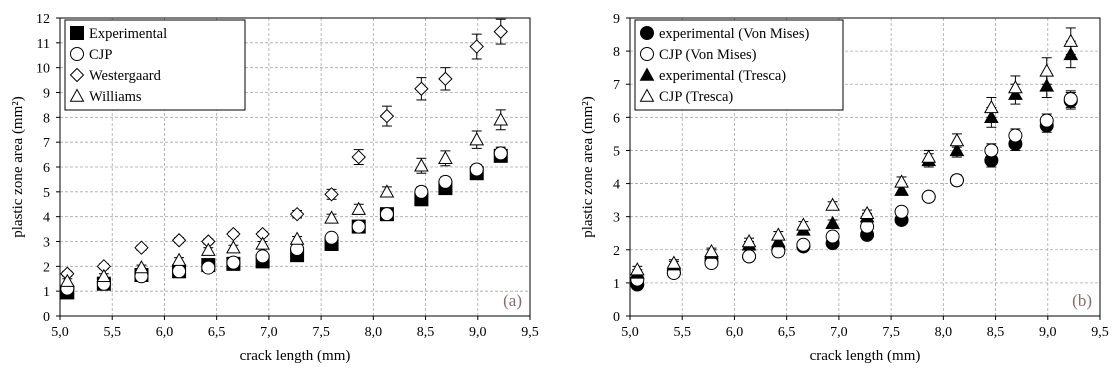 The image size is (1118, 392). Describe the element at coordinates (616, 284) in the screenshot. I see `chart-b-y-tick-label: 1` at that location.